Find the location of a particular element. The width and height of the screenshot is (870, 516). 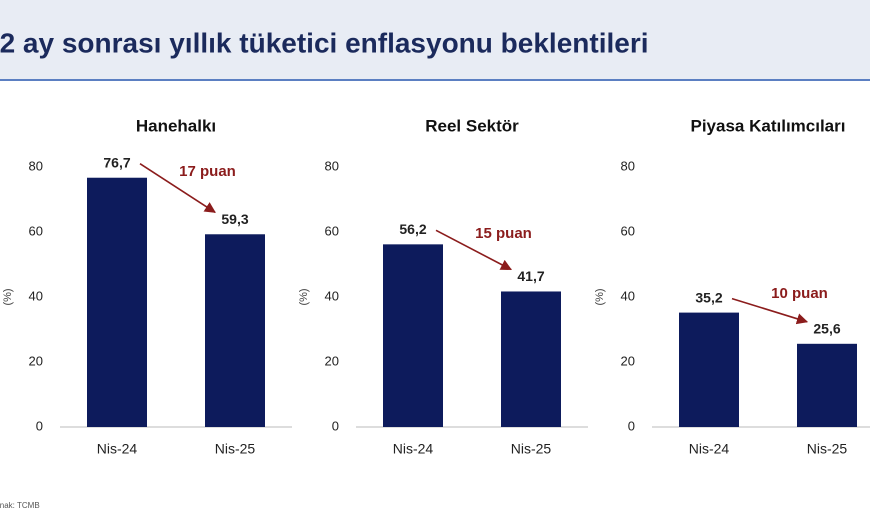

value-label: 76,7 is located at coordinates (116, 162).